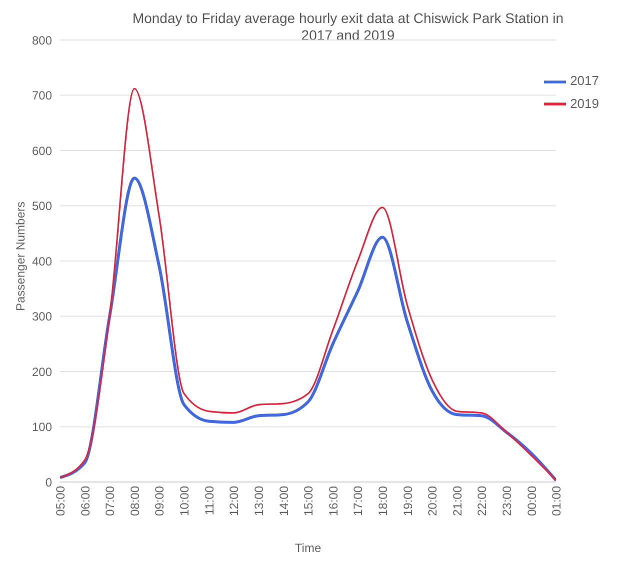 The width and height of the screenshot is (643, 566). What do you see at coordinates (308, 548) in the screenshot?
I see `x-axis-title: Time` at bounding box center [308, 548].